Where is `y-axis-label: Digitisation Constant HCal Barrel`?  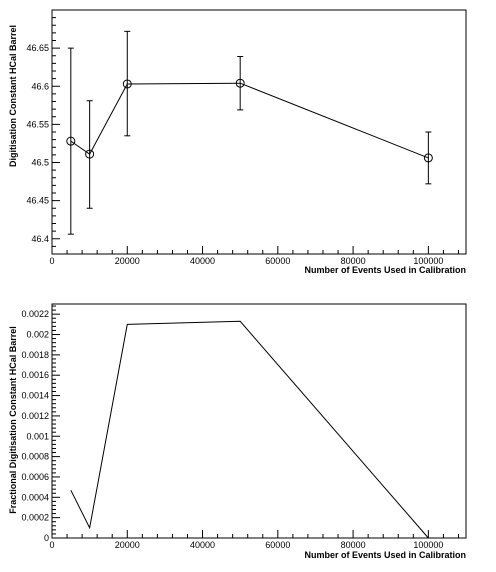
y-axis-label: Digitisation Constant HCal Barrel is located at coordinates (13, 96).